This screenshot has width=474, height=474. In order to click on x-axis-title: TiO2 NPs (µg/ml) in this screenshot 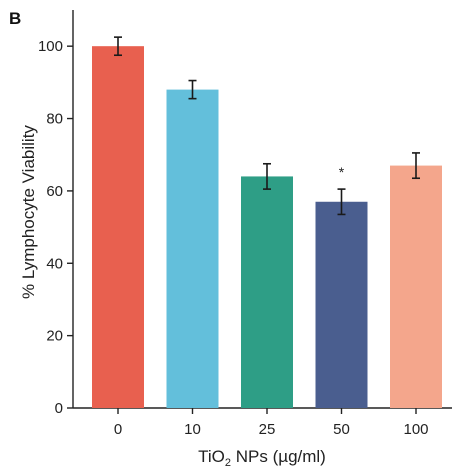, I will do `click(262, 458)`.